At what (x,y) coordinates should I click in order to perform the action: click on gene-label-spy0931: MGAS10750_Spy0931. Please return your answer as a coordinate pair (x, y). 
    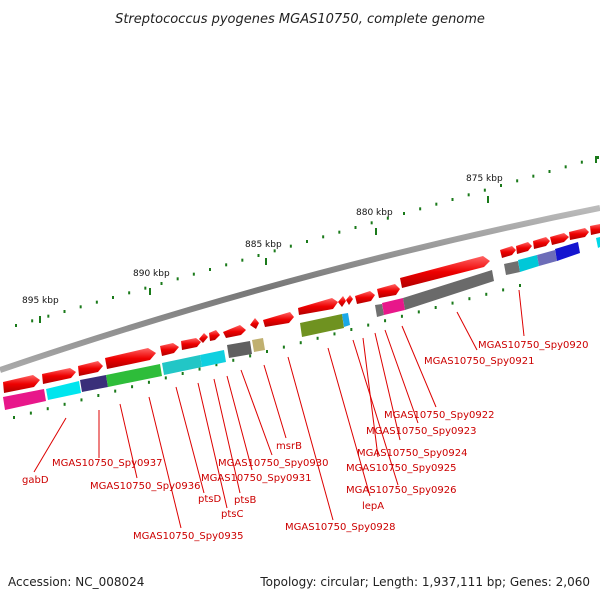
    Looking at the image, I should click on (256, 478).